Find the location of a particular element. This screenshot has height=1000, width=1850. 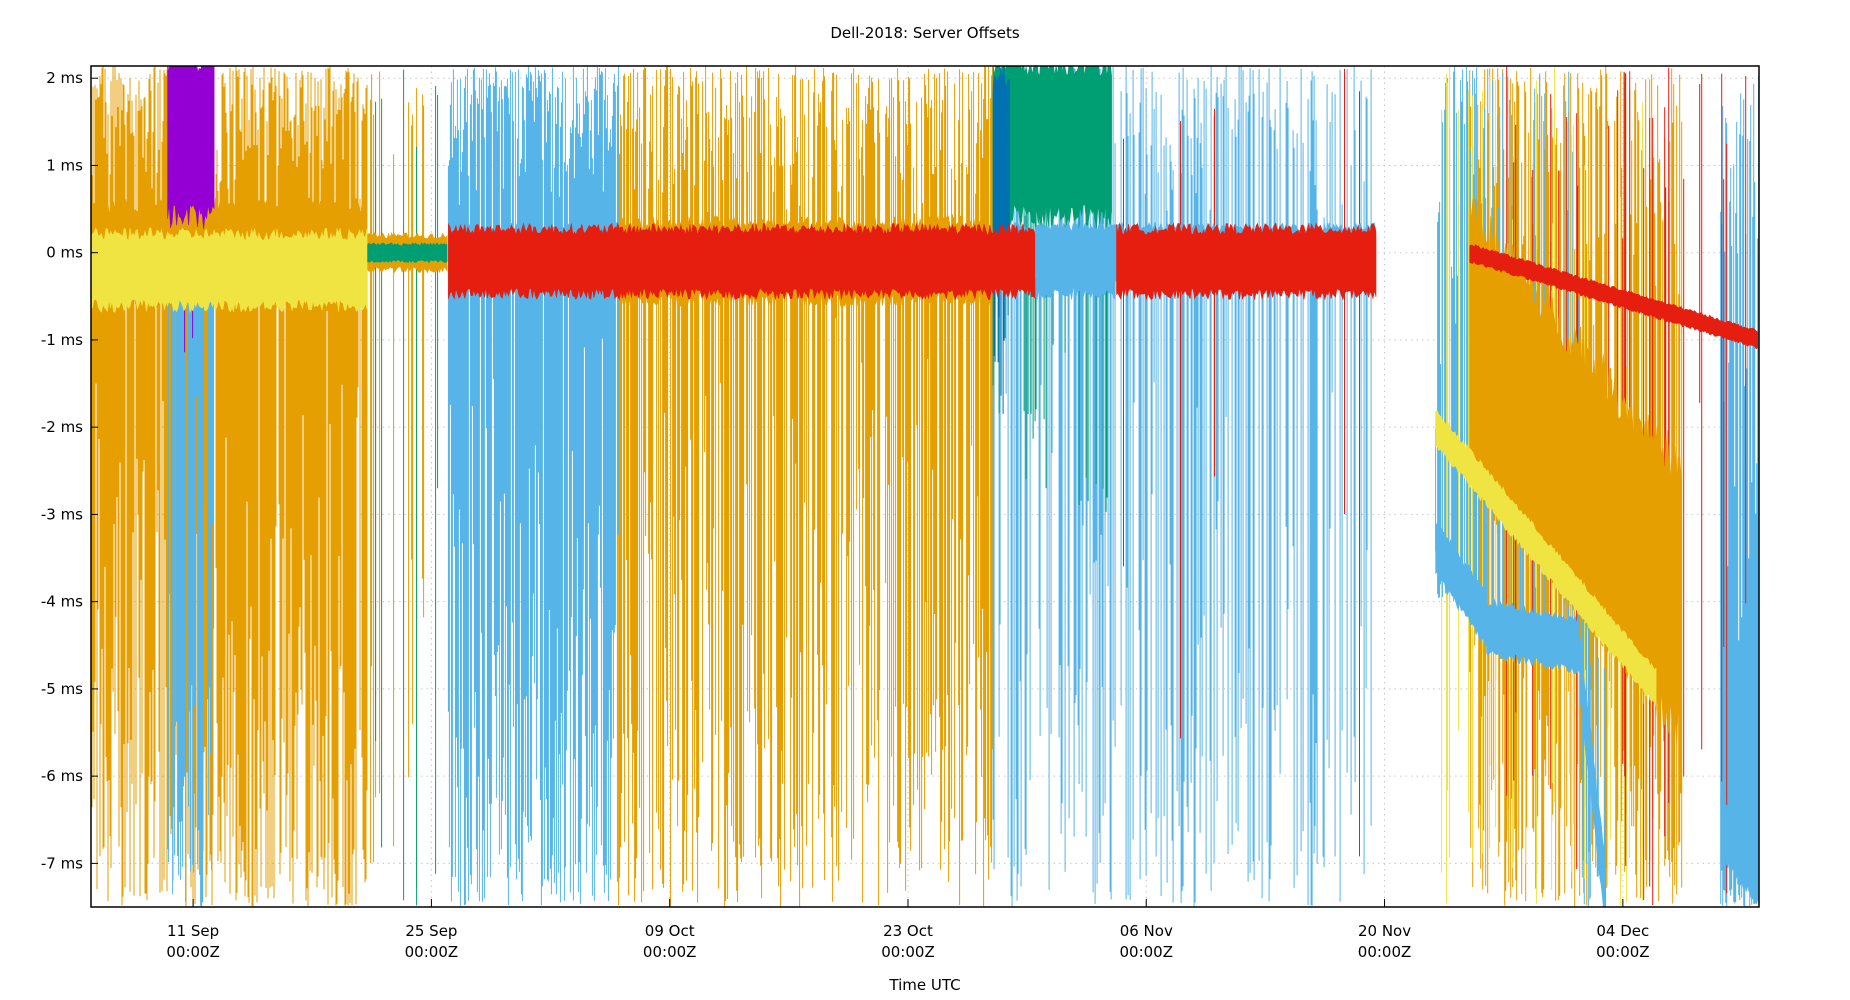

x-tick-label: 23 Oct is located at coordinates (908, 931).